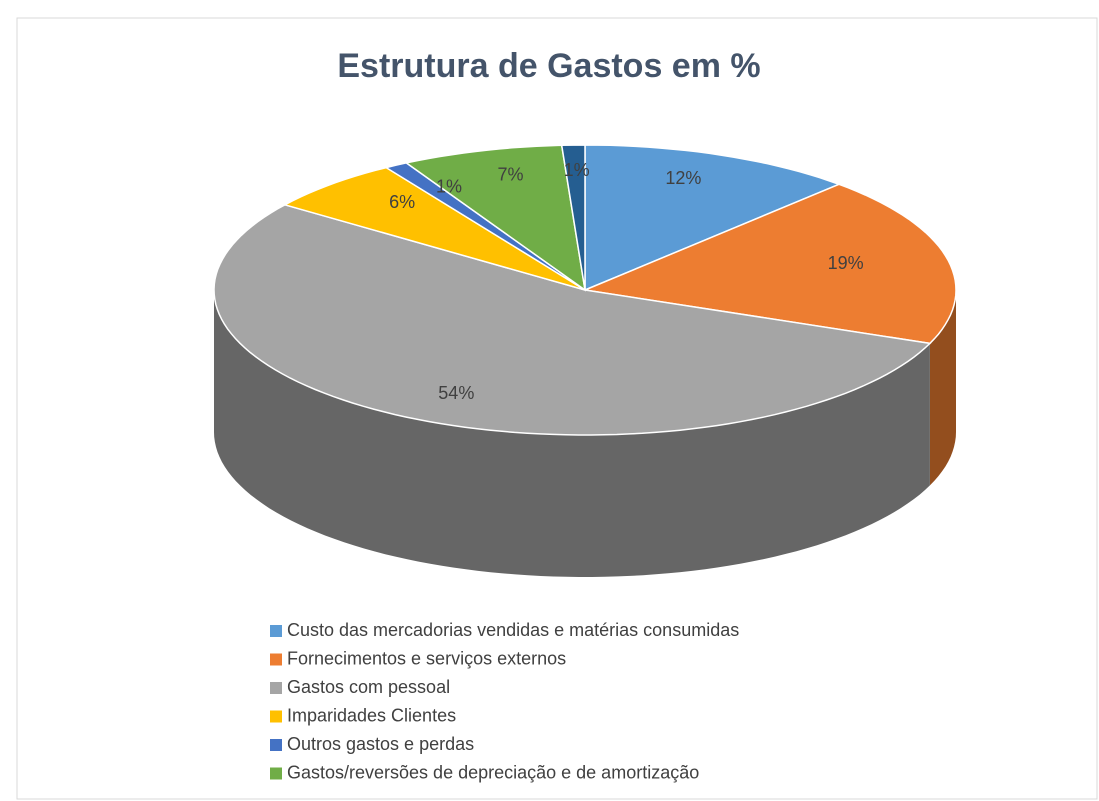 This screenshot has width=1099, height=801. I want to click on data-label: 54%, so click(456, 393).